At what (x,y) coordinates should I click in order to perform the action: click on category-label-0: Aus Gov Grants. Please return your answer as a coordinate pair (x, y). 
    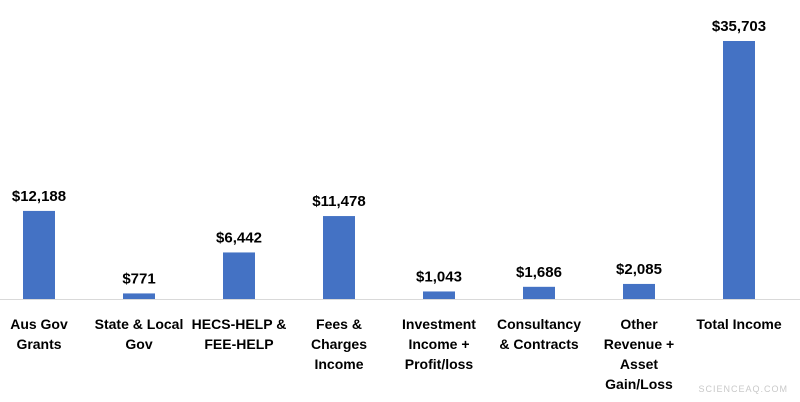
    Looking at the image, I should click on (39, 334).